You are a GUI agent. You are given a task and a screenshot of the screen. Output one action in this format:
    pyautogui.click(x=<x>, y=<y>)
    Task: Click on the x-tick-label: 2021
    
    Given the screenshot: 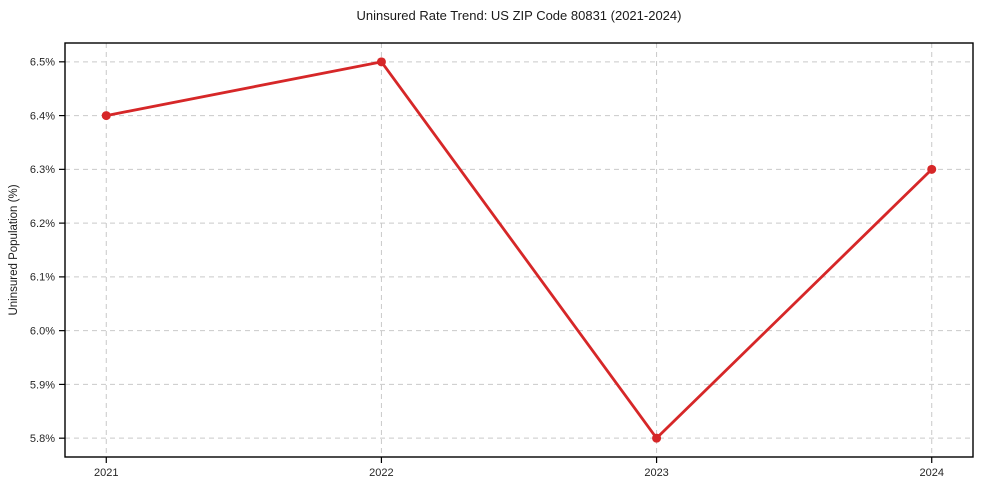 What is the action you would take?
    pyautogui.click(x=106, y=473)
    